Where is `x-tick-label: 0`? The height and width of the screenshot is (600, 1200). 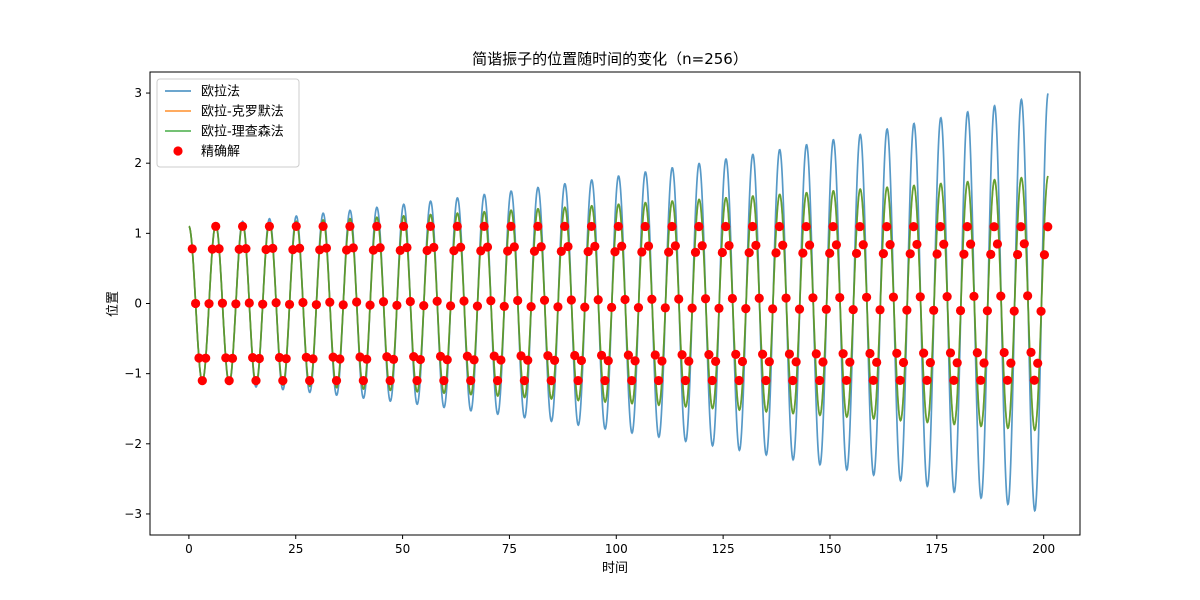
x-tick-label: 0 is located at coordinates (189, 549).